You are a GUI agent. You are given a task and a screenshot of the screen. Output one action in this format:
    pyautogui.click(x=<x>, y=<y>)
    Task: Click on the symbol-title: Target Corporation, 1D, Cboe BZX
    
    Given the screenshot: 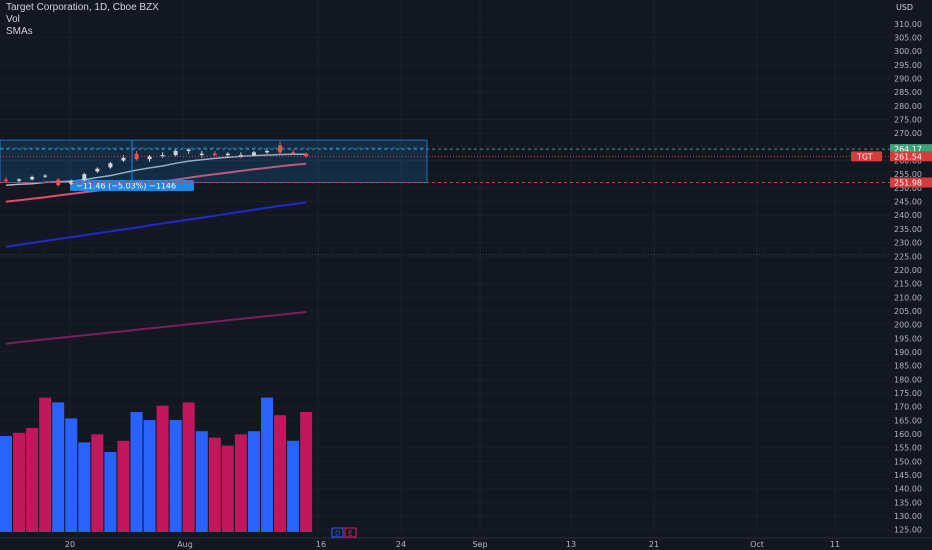 What is the action you would take?
    pyautogui.click(x=82, y=7)
    